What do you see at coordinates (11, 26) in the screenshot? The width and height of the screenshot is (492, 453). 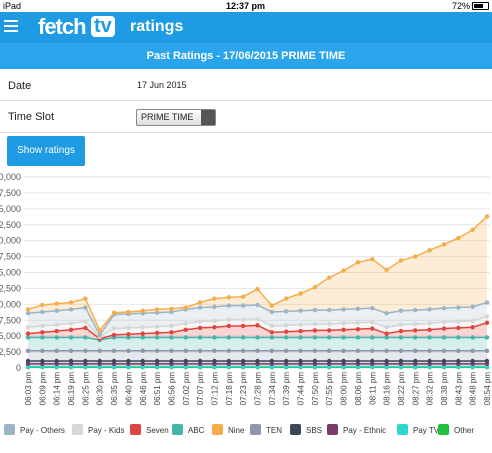 I see `menu-icon` at bounding box center [11, 26].